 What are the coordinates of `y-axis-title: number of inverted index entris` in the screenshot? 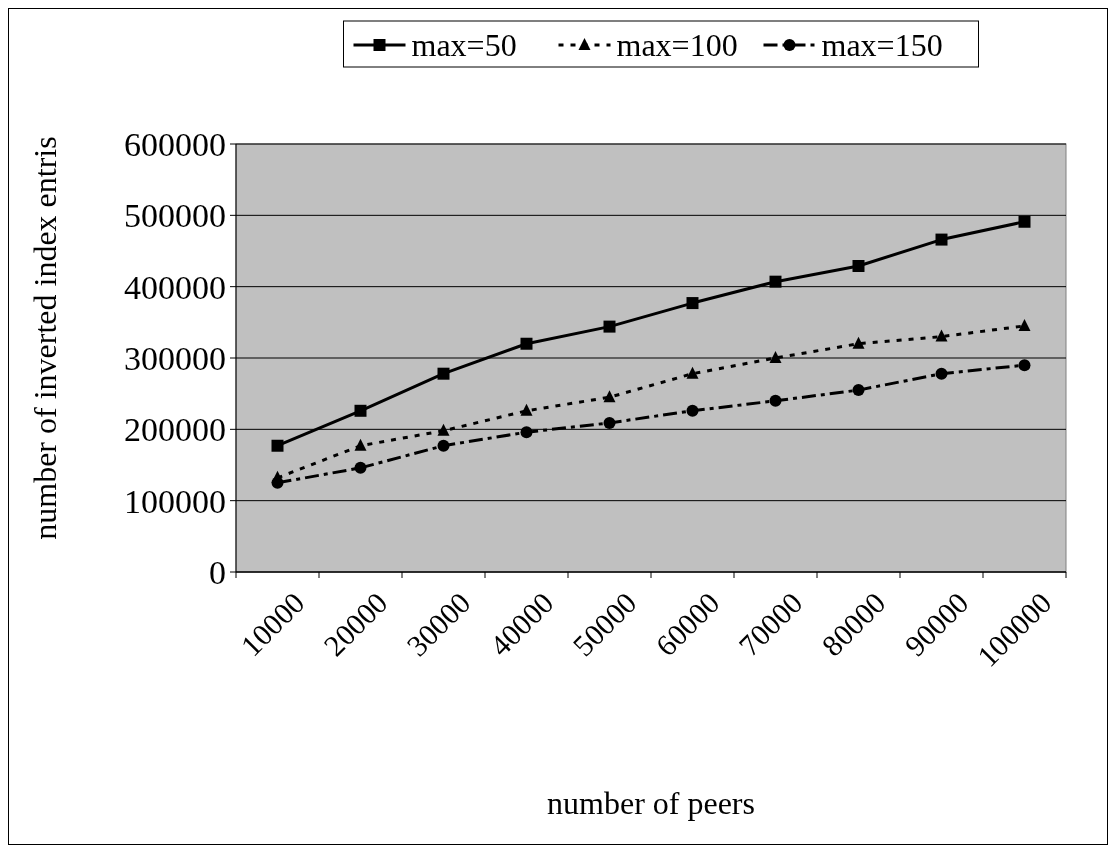 It's located at (45, 338).